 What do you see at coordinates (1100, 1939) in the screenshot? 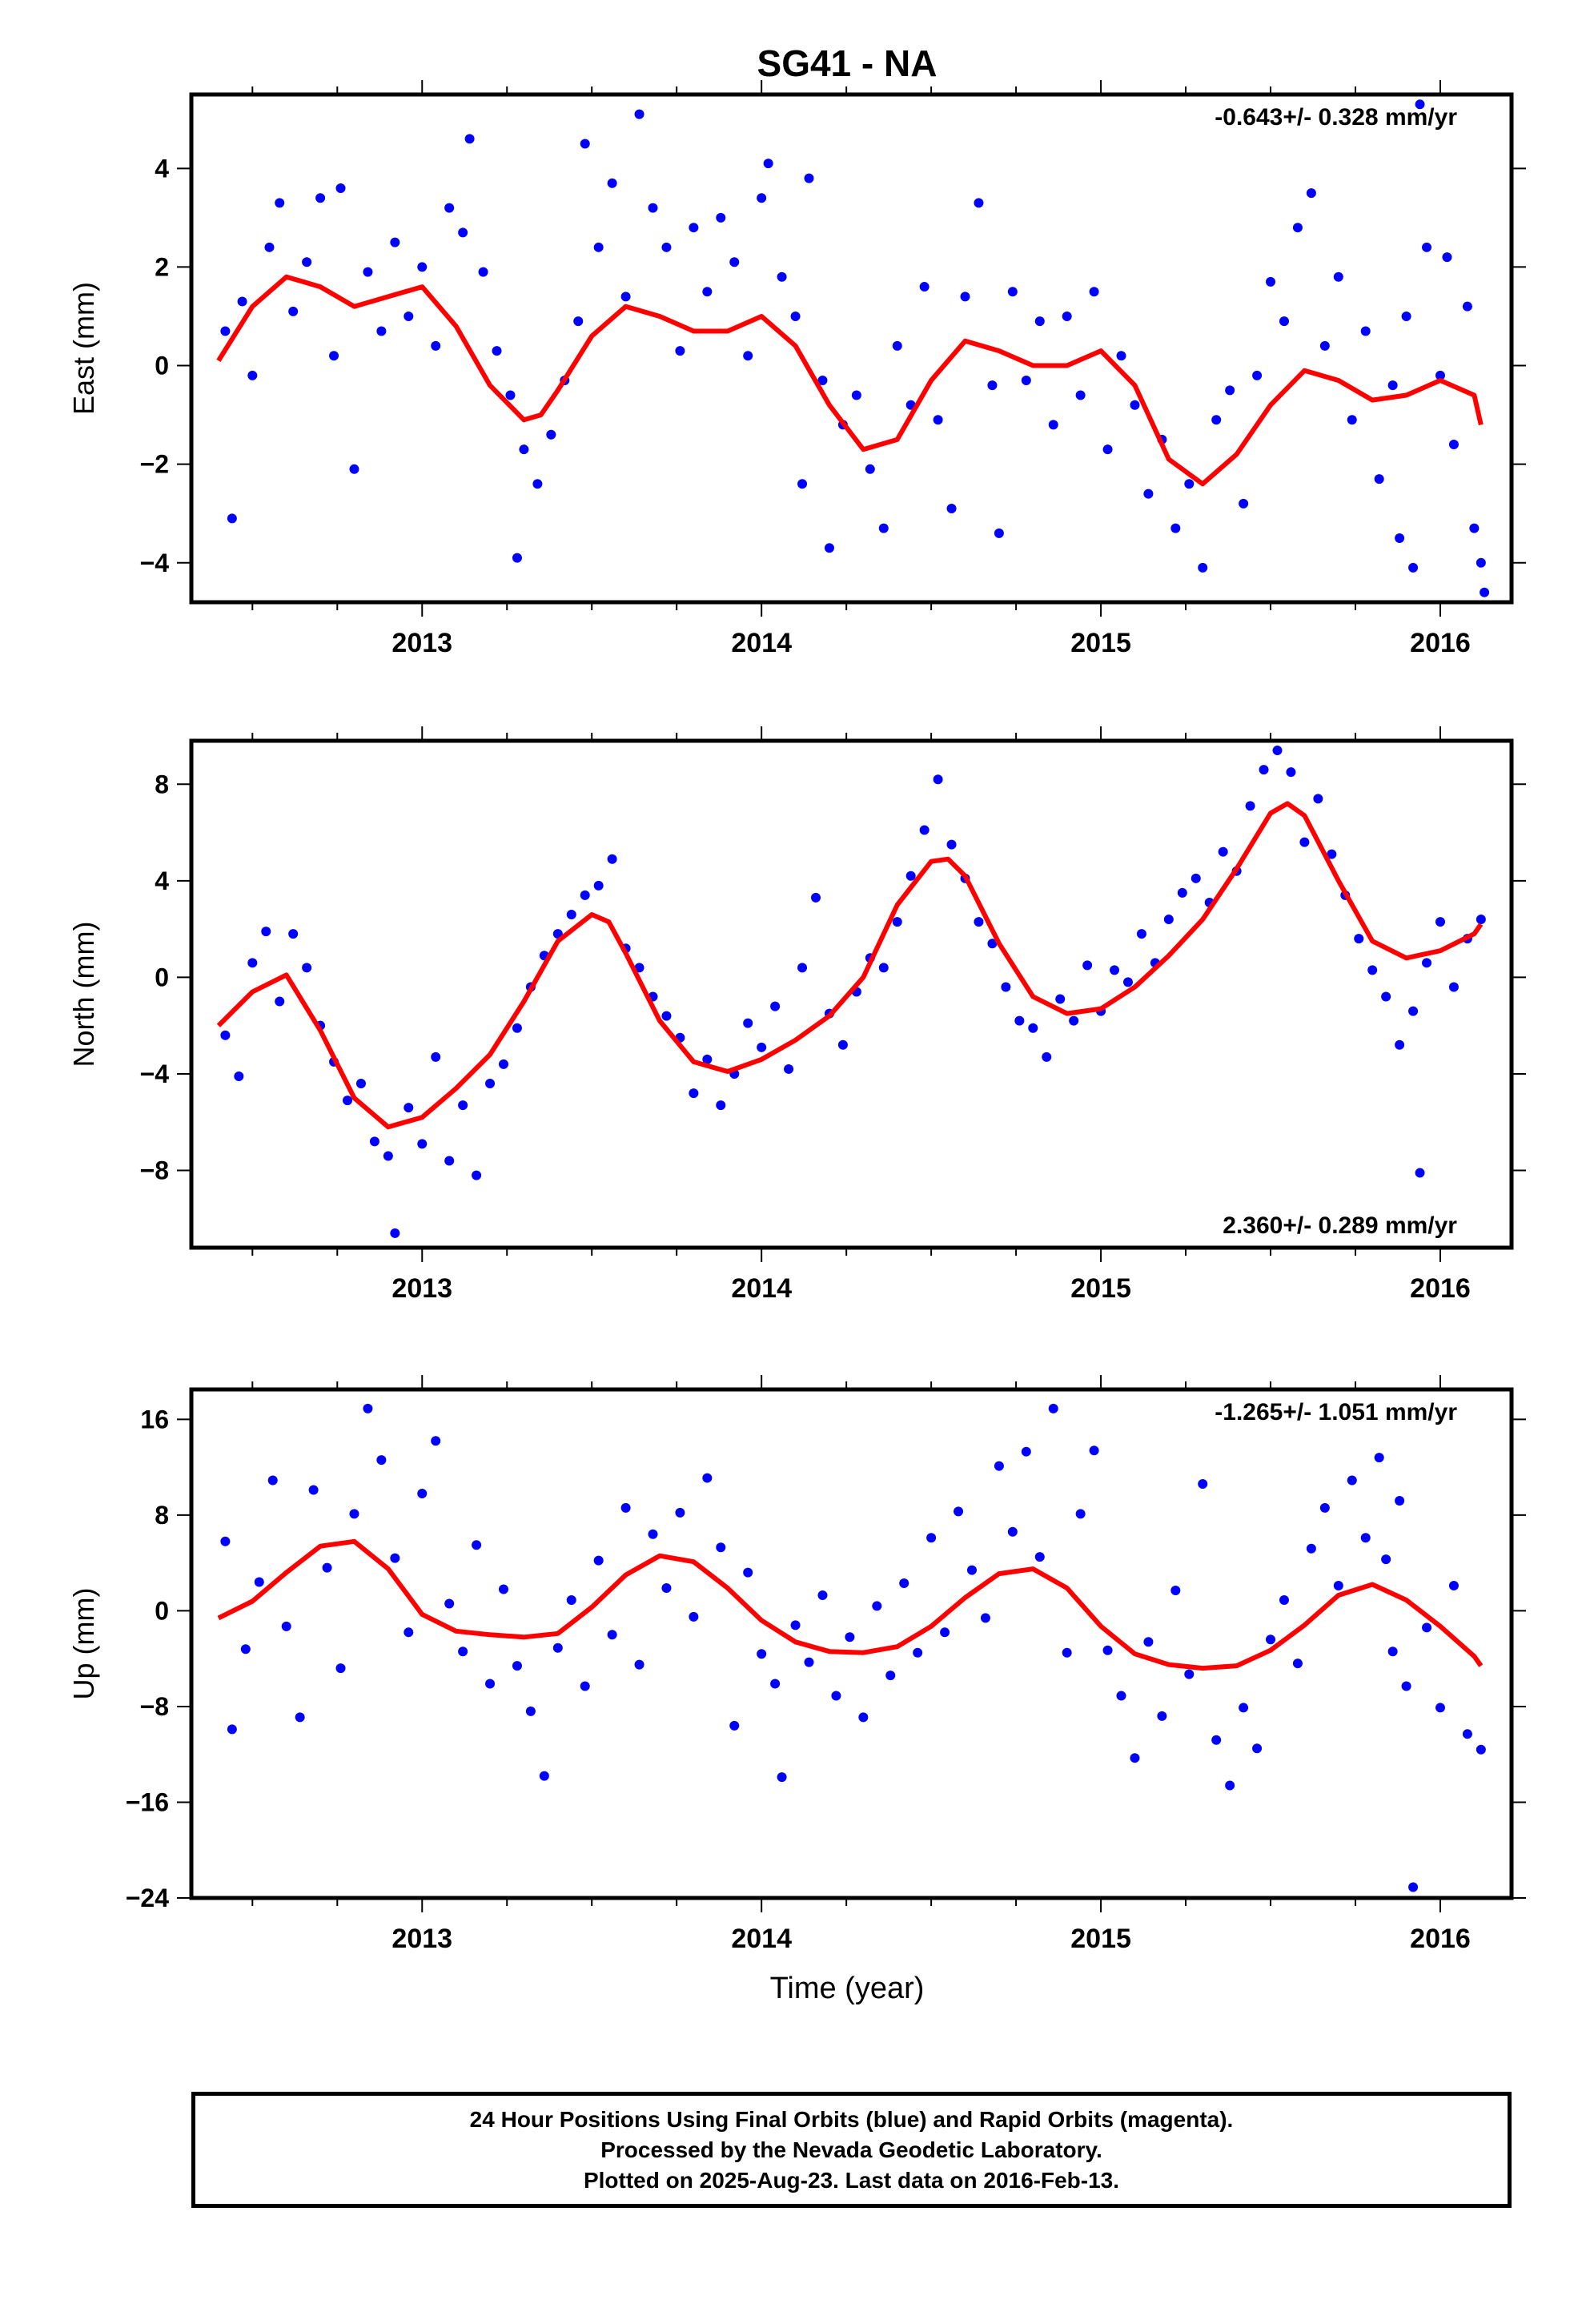
I see `x-tick-label: 2015` at bounding box center [1100, 1939].